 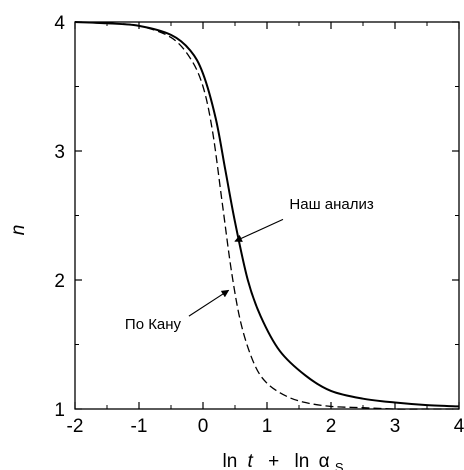 What do you see at coordinates (395, 426) in the screenshot?
I see `x-tick-label: 3` at bounding box center [395, 426].